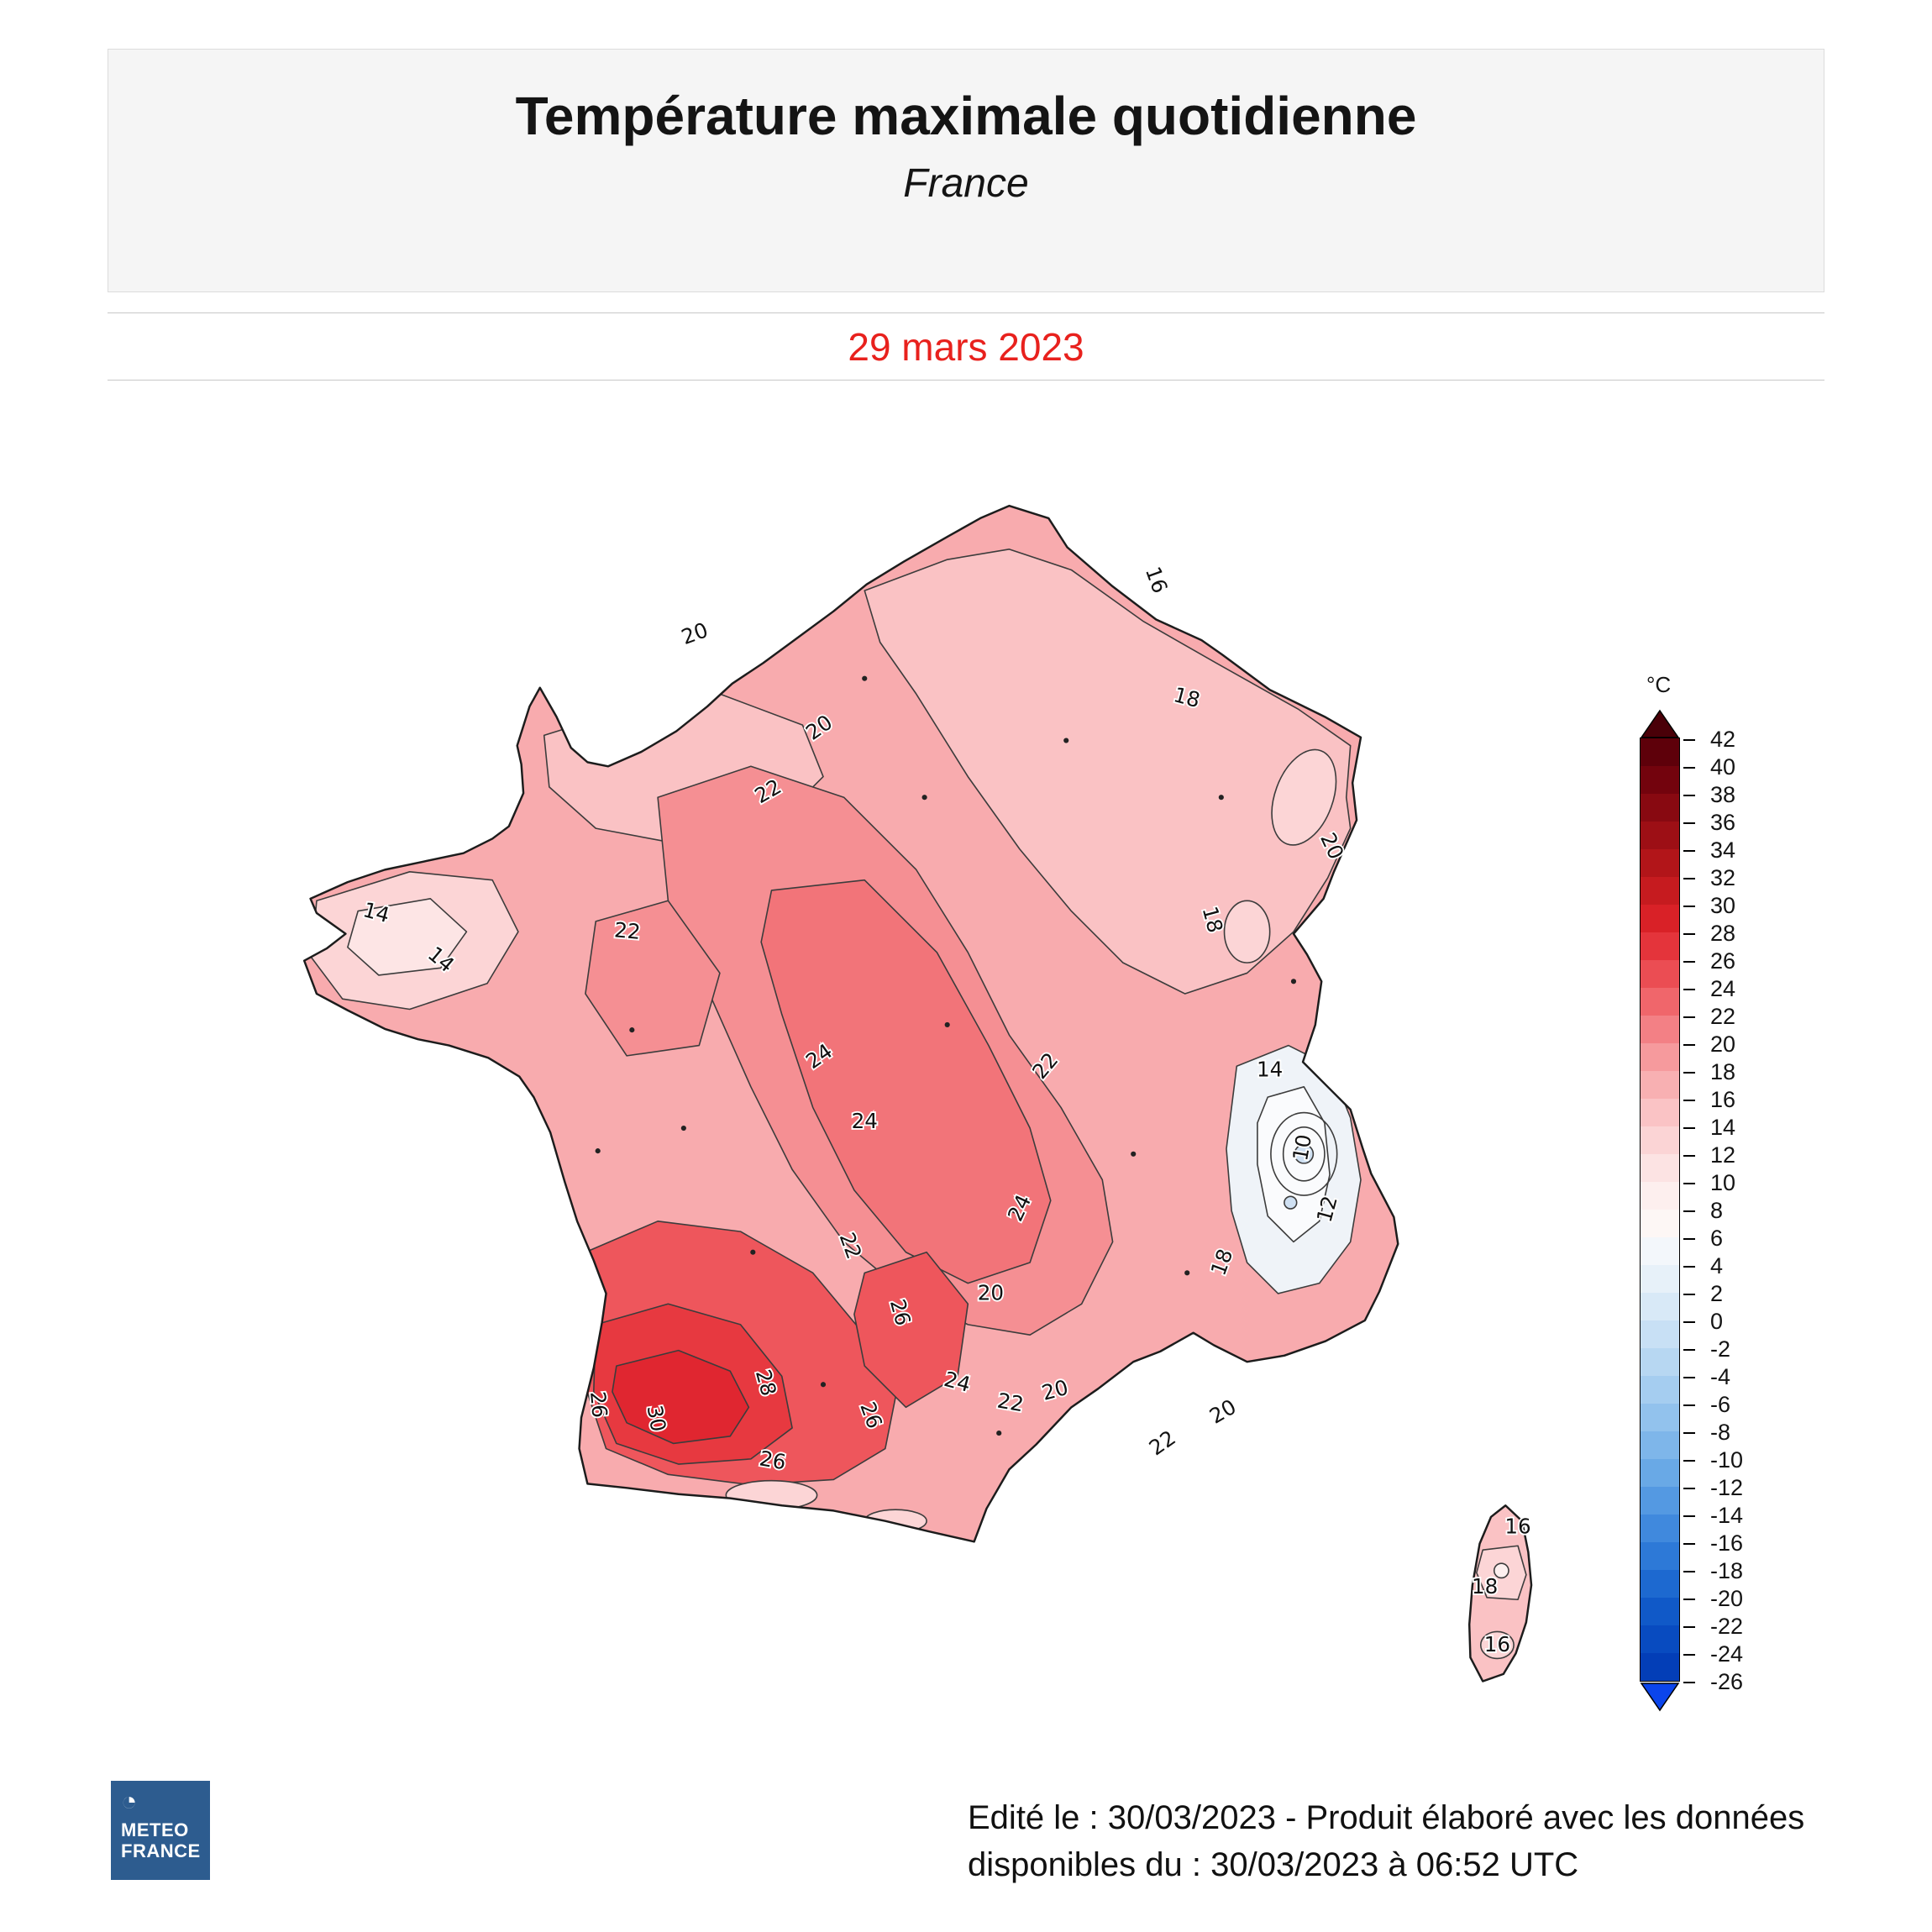 The width and height of the screenshot is (1932, 1932). What do you see at coordinates (1713, 1599) in the screenshot?
I see `legend-tick: -20` at bounding box center [1713, 1599].